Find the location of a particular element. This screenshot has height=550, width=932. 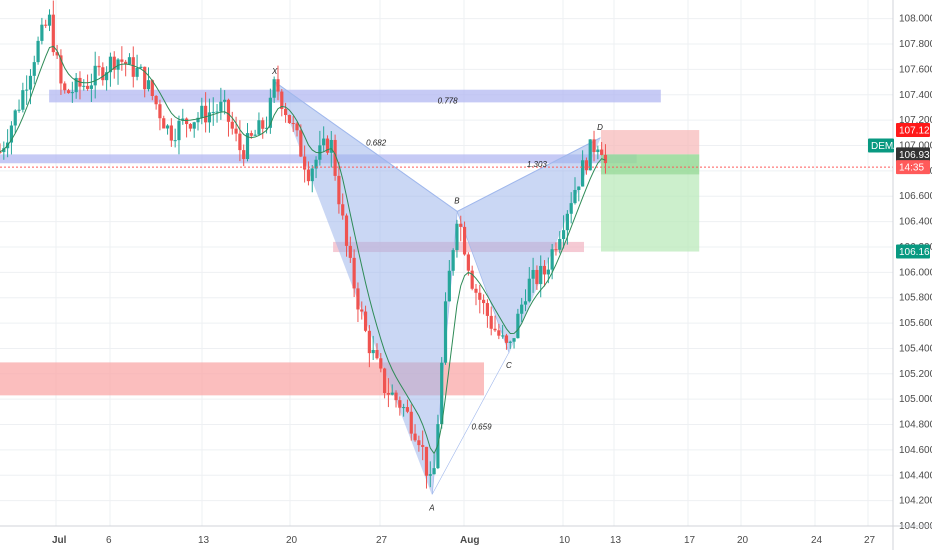

y-tick-label: 106.400 is located at coordinates (915, 222).